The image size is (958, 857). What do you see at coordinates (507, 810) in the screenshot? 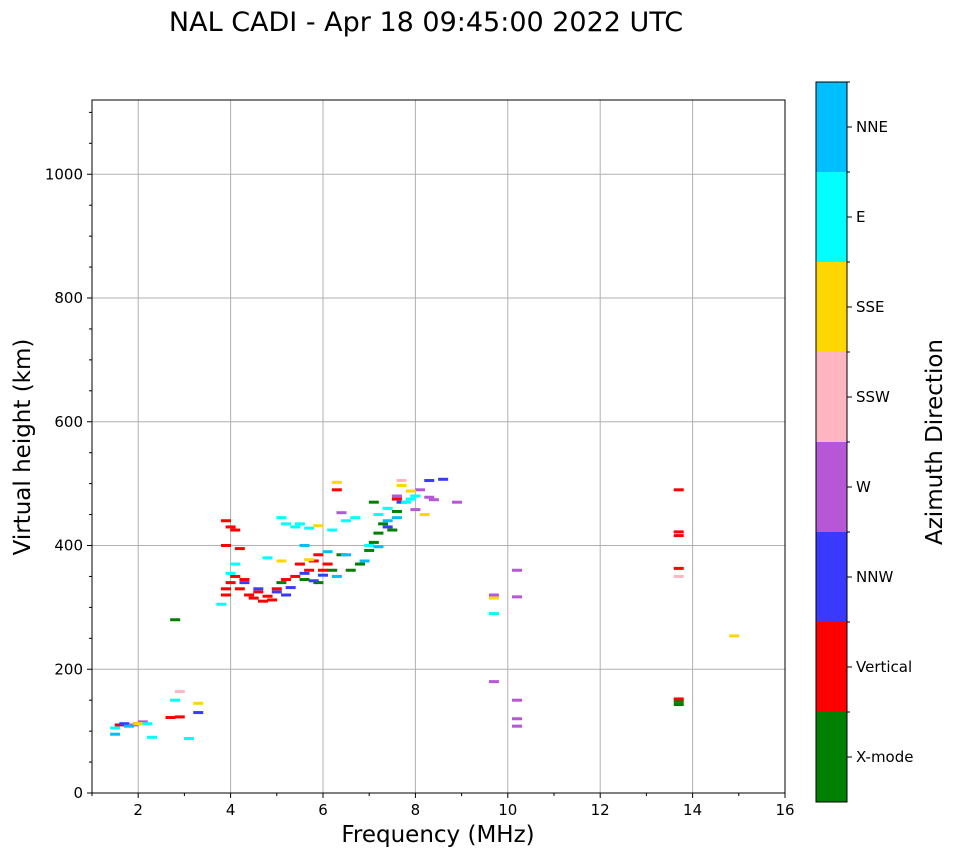
I see `x-tick-label: 10` at bounding box center [507, 810].